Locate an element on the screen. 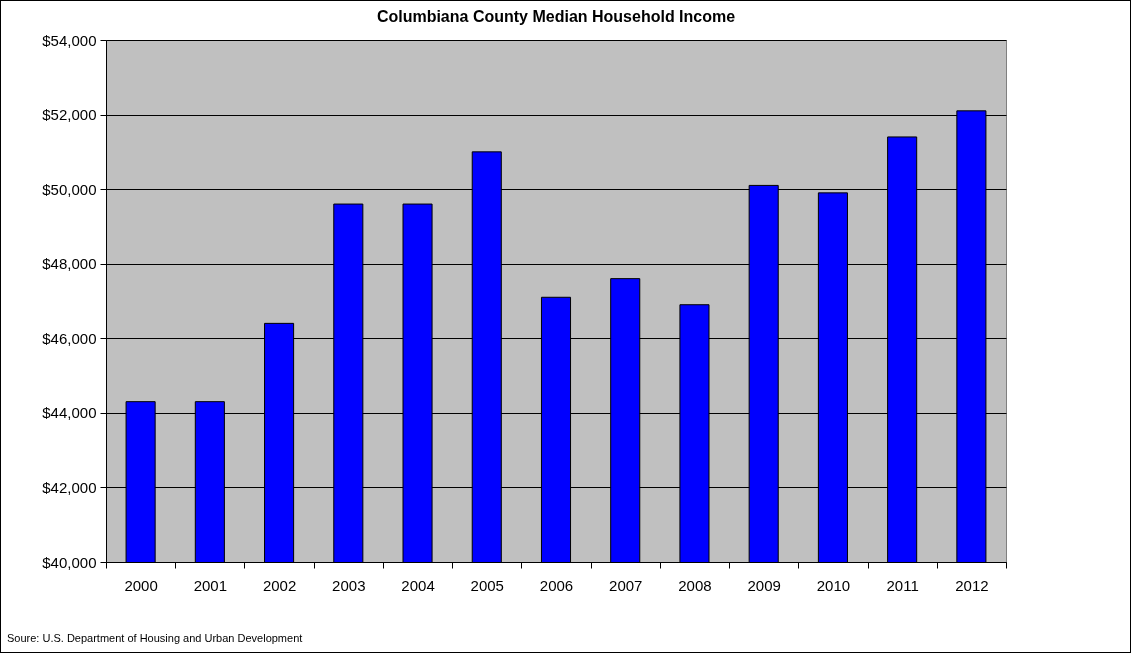  x-tick-label: 2004 is located at coordinates (418, 585).